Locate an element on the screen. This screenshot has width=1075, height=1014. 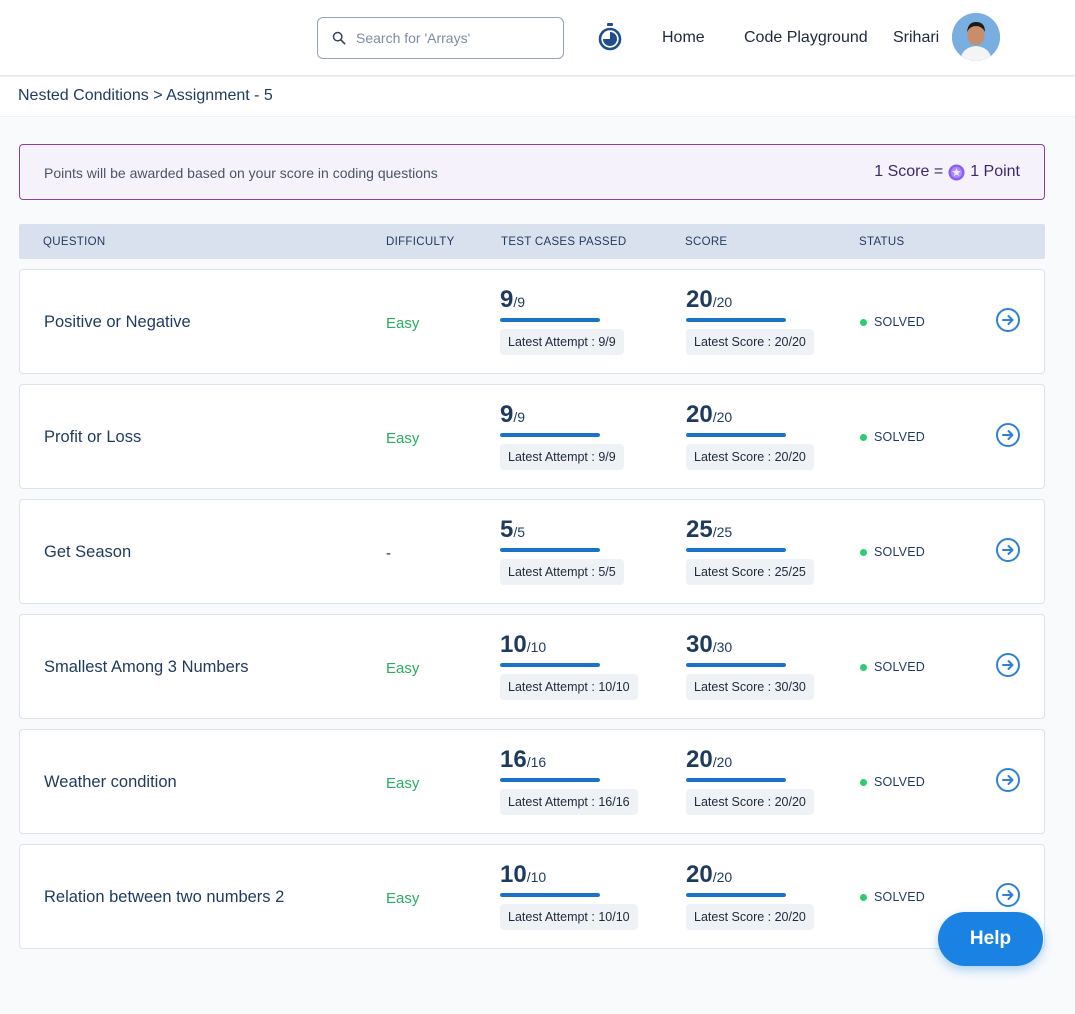
points-rule-left: 1 Score = is located at coordinates (909, 171).